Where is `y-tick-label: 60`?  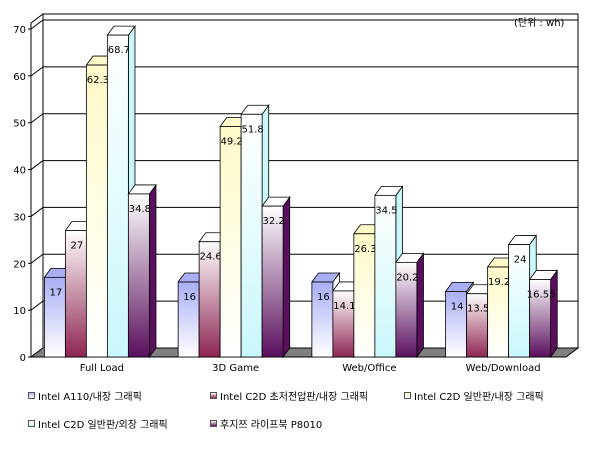
y-tick-label: 60 is located at coordinates (19, 77).